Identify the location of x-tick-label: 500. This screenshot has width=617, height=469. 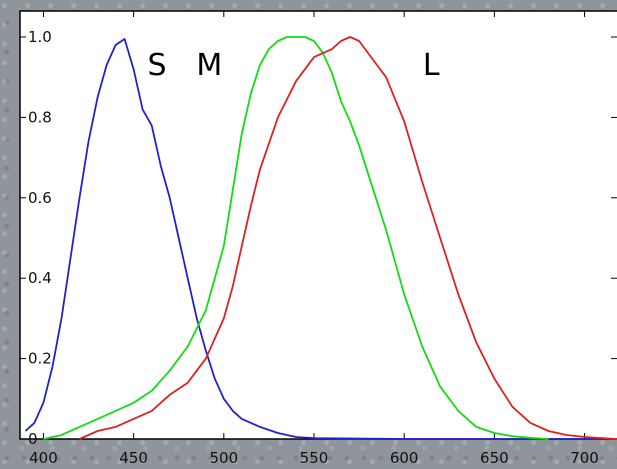
(223, 458).